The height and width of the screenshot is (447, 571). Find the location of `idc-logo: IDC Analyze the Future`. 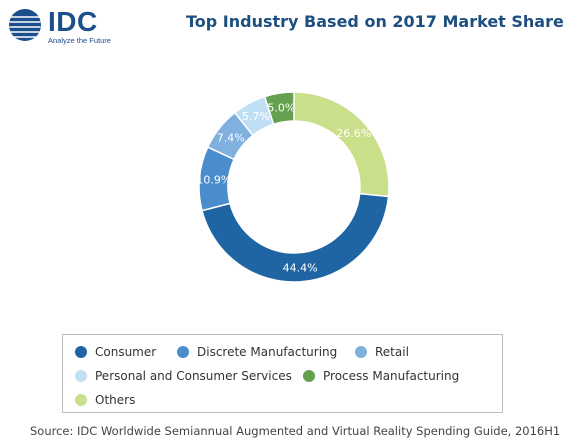

idc-logo: IDC Analyze the Future is located at coordinates (78, 26).